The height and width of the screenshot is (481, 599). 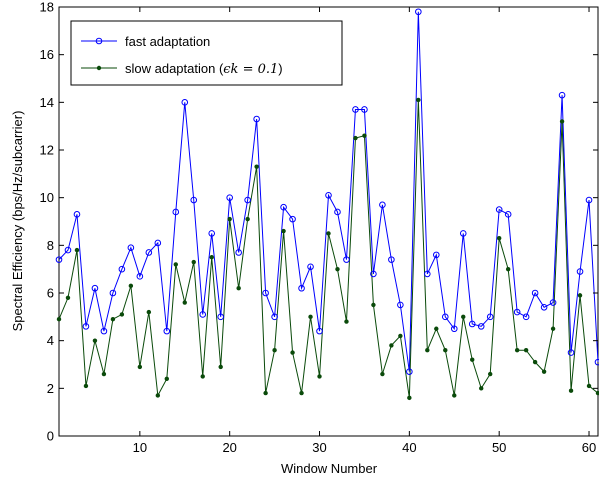 I want to click on legend-label-slow-math: ϵk = 0.1, so click(x=250, y=69).